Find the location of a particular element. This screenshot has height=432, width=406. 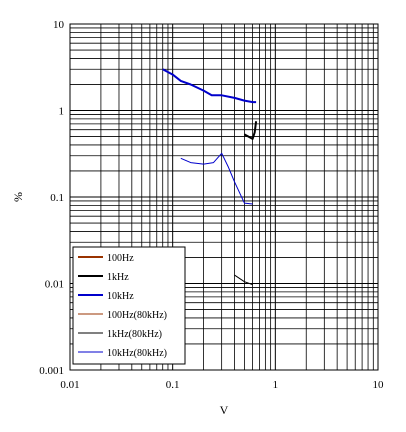

series-lines is located at coordinates (210, 177).